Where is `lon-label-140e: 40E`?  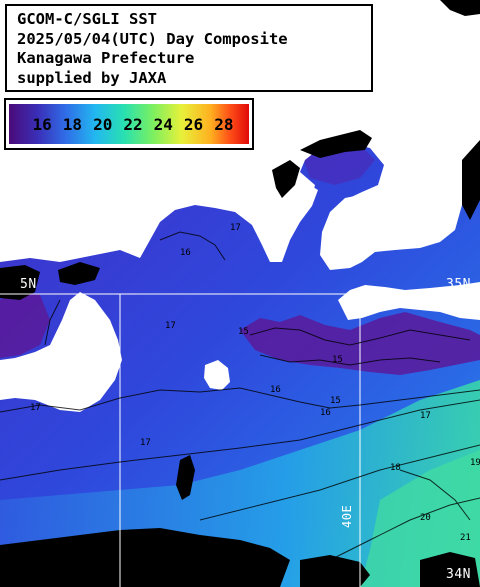
lon-label-140e: 40E is located at coordinates (347, 516).